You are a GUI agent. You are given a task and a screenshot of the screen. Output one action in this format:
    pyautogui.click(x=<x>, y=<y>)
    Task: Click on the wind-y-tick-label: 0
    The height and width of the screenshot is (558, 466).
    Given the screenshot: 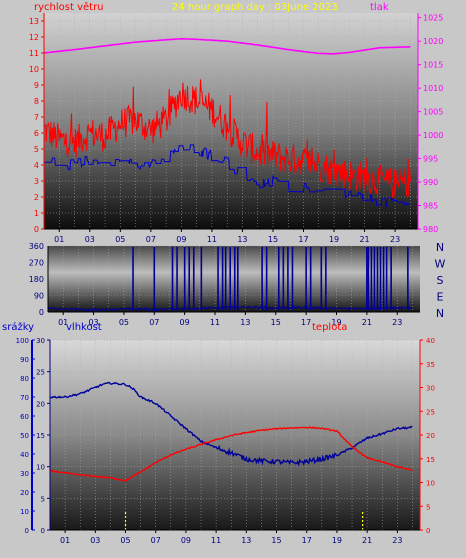 What is the action you would take?
    pyautogui.click(x=36, y=229)
    